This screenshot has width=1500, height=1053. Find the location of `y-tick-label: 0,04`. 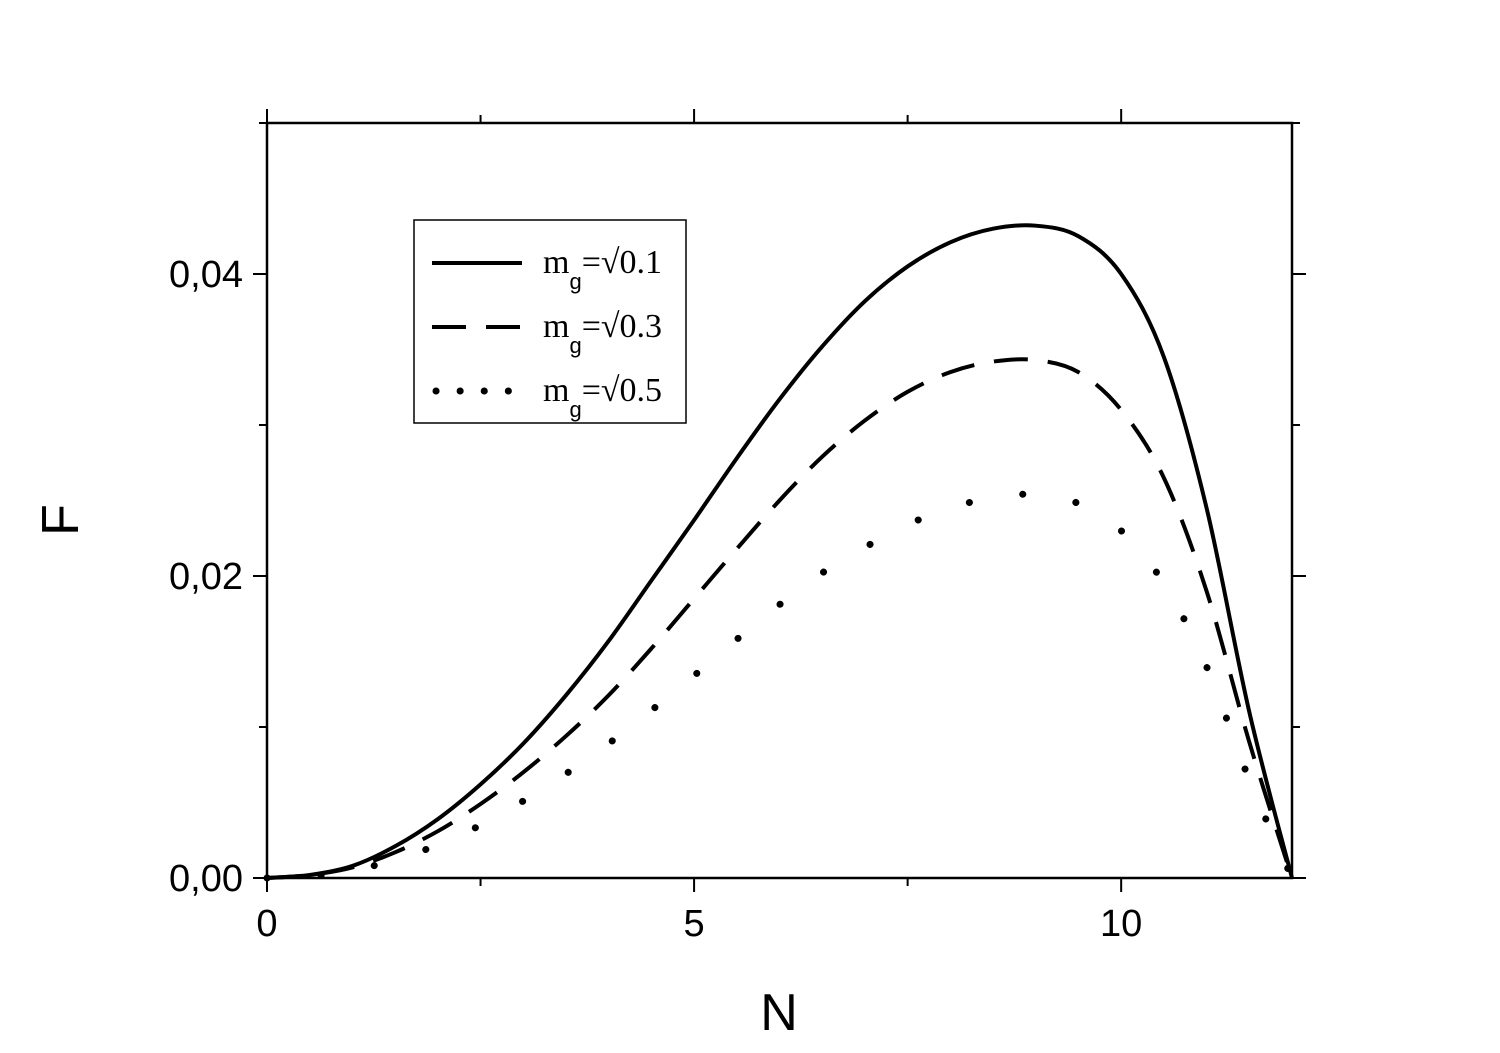

y-tick-label: 0,04 is located at coordinates (206, 275).